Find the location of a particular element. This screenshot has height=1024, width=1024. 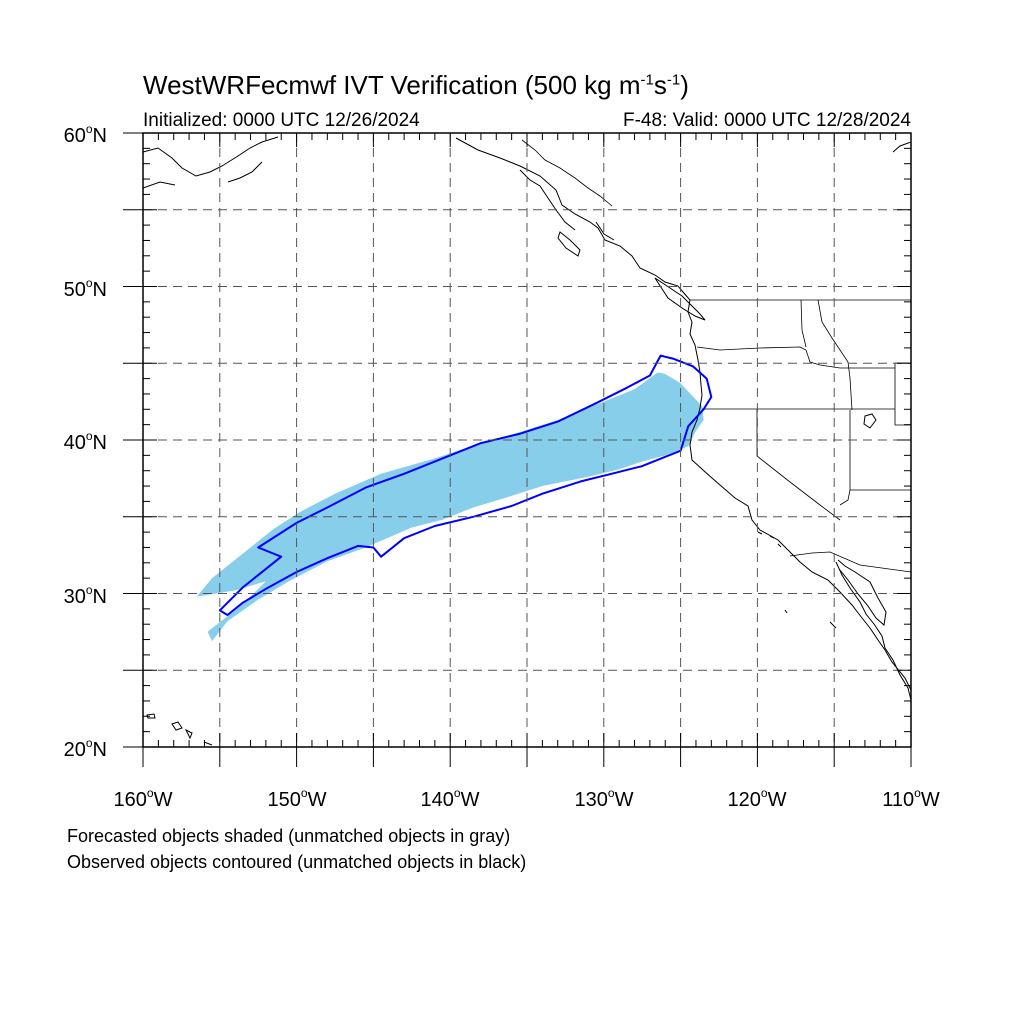

lon-label-130w: 130oW is located at coordinates (604, 798).